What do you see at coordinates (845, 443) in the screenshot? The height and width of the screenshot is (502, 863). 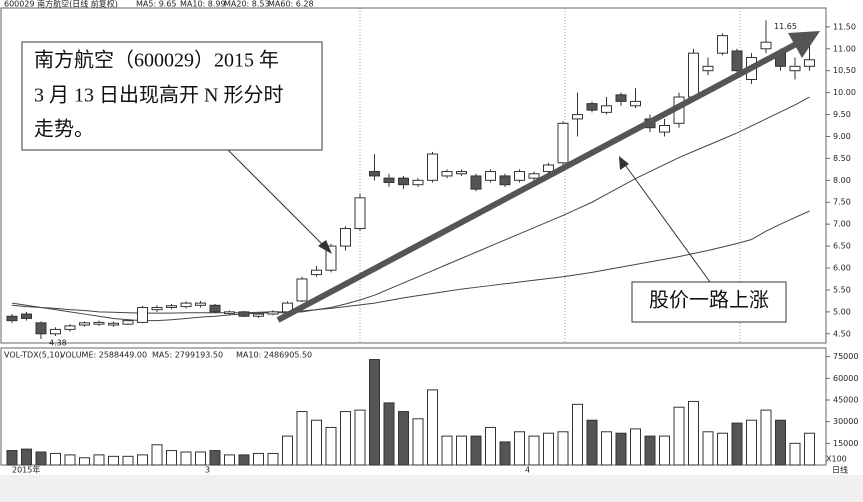 I see `volume-tick-label: 15000` at bounding box center [845, 443].